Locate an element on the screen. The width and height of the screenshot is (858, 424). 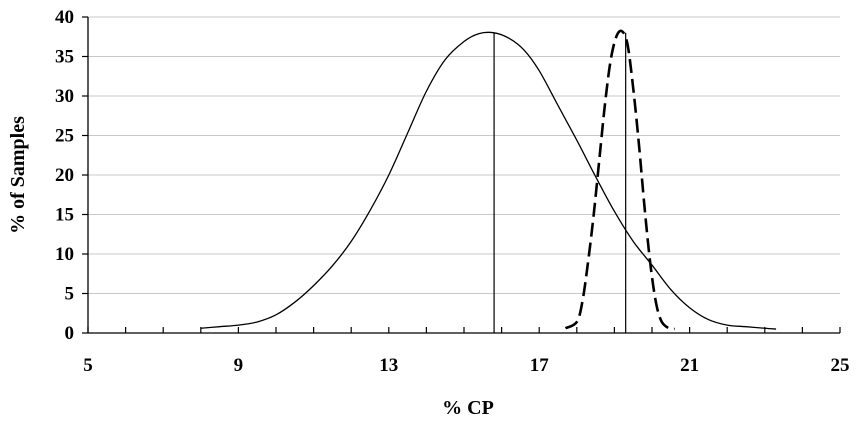
x-tick-label-21: 21 is located at coordinates (689, 365).